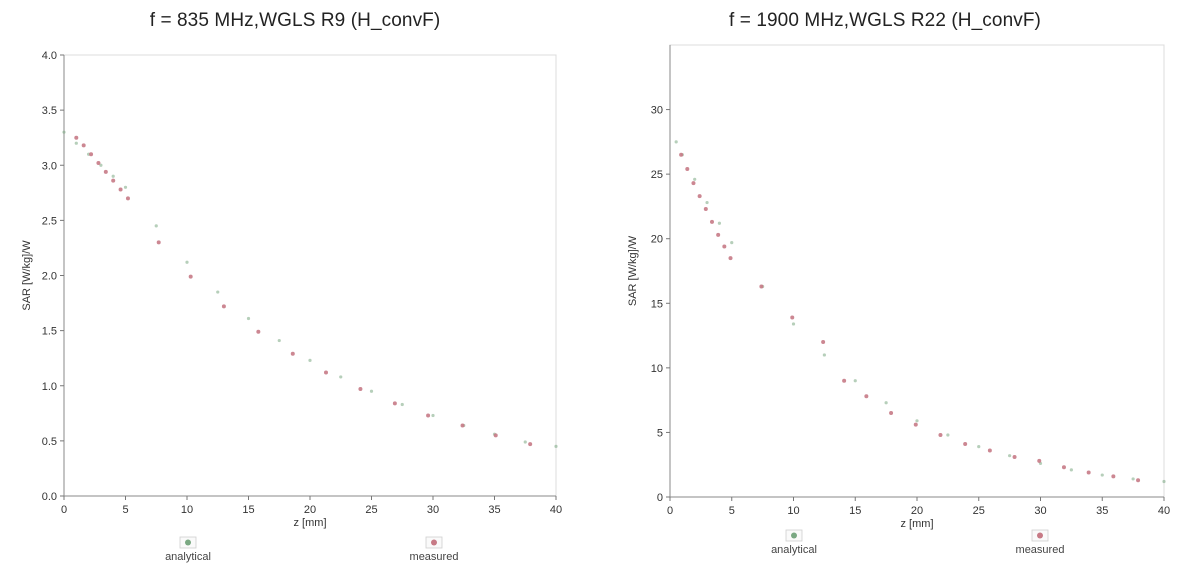  Describe the element at coordinates (794, 535) in the screenshot. I see `legend-analytical-marker` at that location.